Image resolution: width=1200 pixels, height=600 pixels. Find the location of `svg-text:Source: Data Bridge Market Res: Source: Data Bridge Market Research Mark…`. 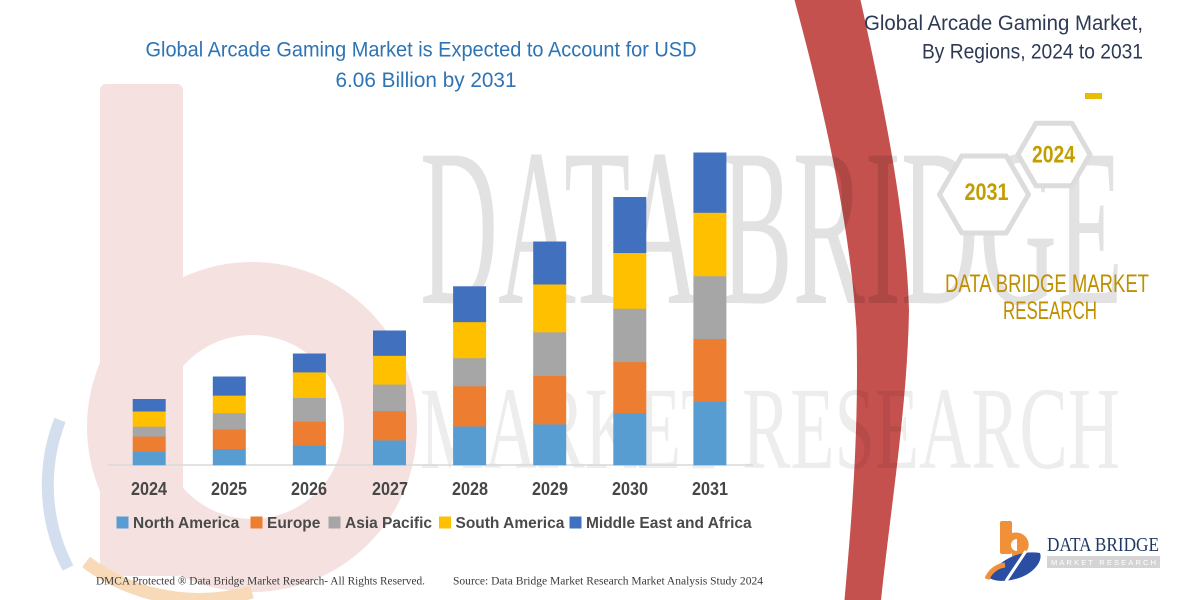

svg-text:Source: Data Bridge Market Res: Source: Data Bridge Market Research Mark… is located at coordinates (608, 581).